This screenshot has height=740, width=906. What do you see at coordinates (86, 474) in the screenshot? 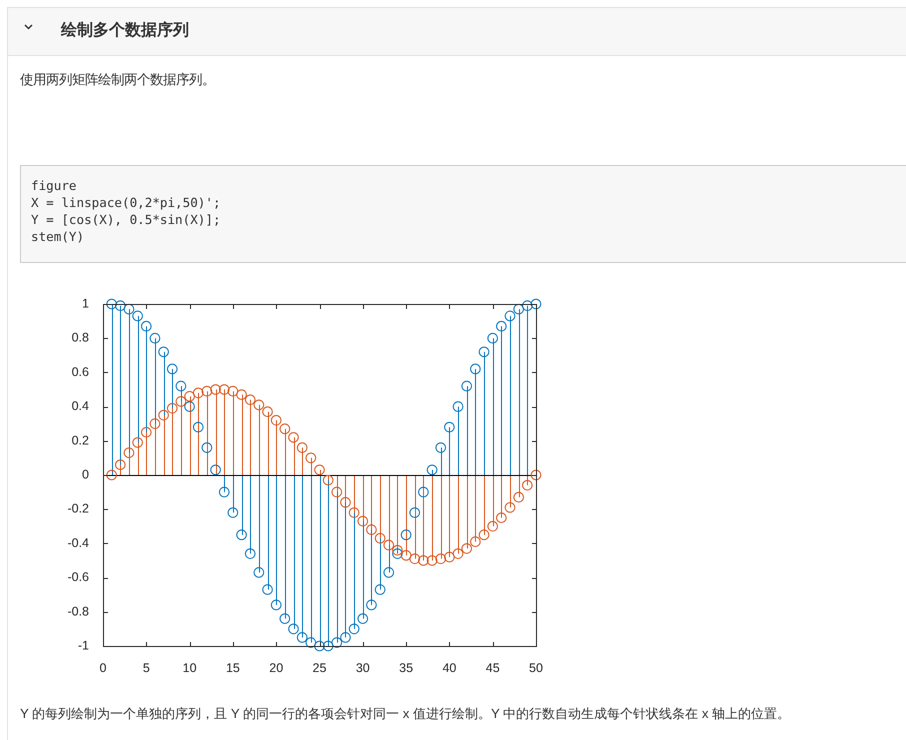
I see `y-tick-label: 0` at bounding box center [86, 474].